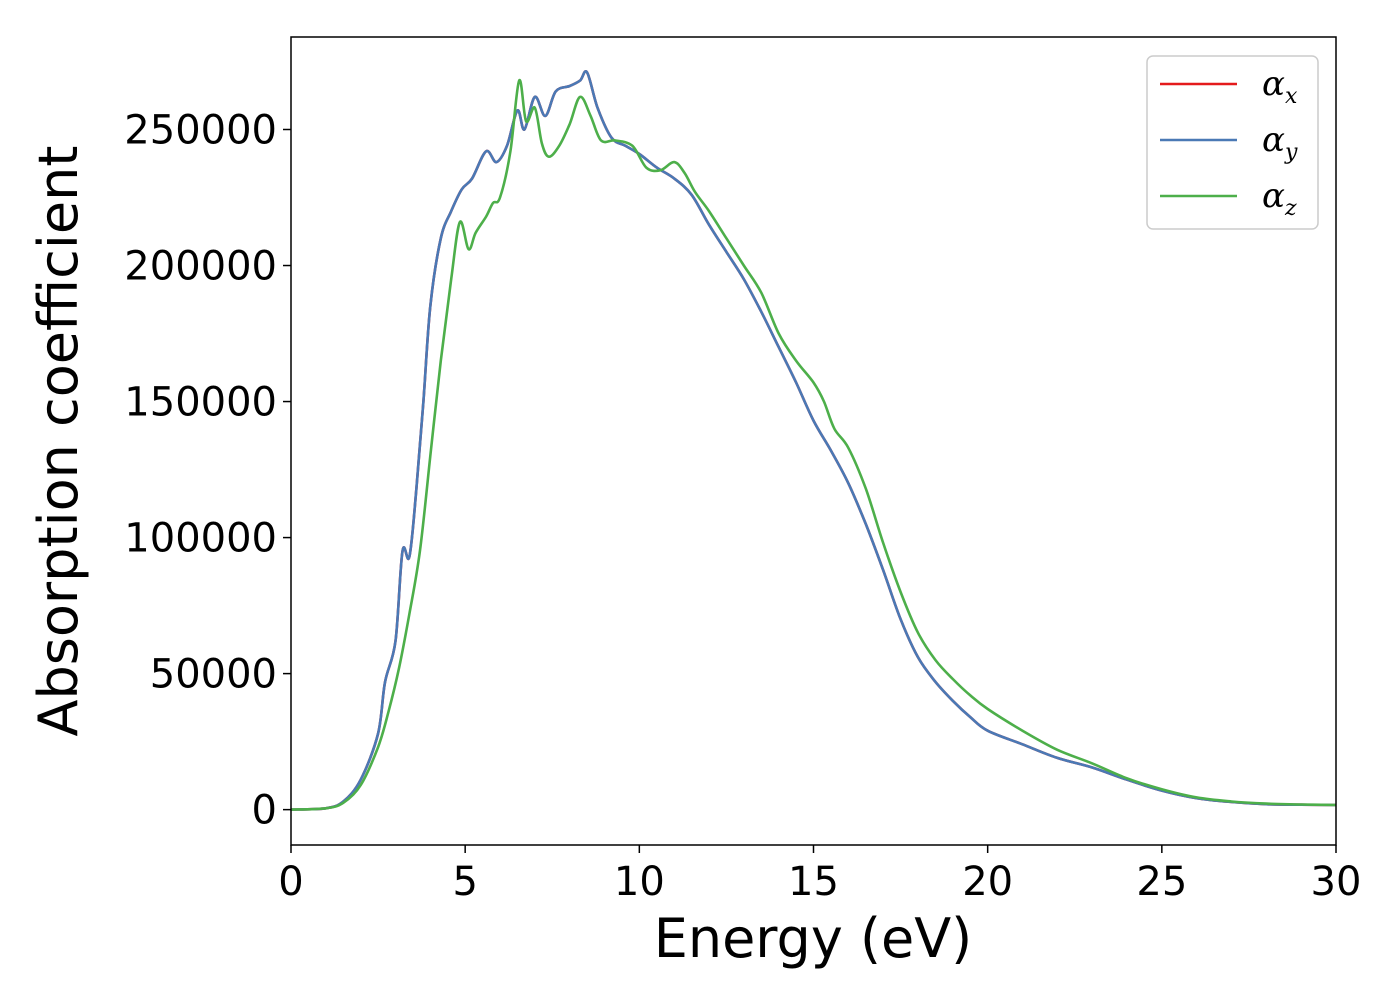  I want to click on x-axis-title: Energy (eV), so click(813, 938).